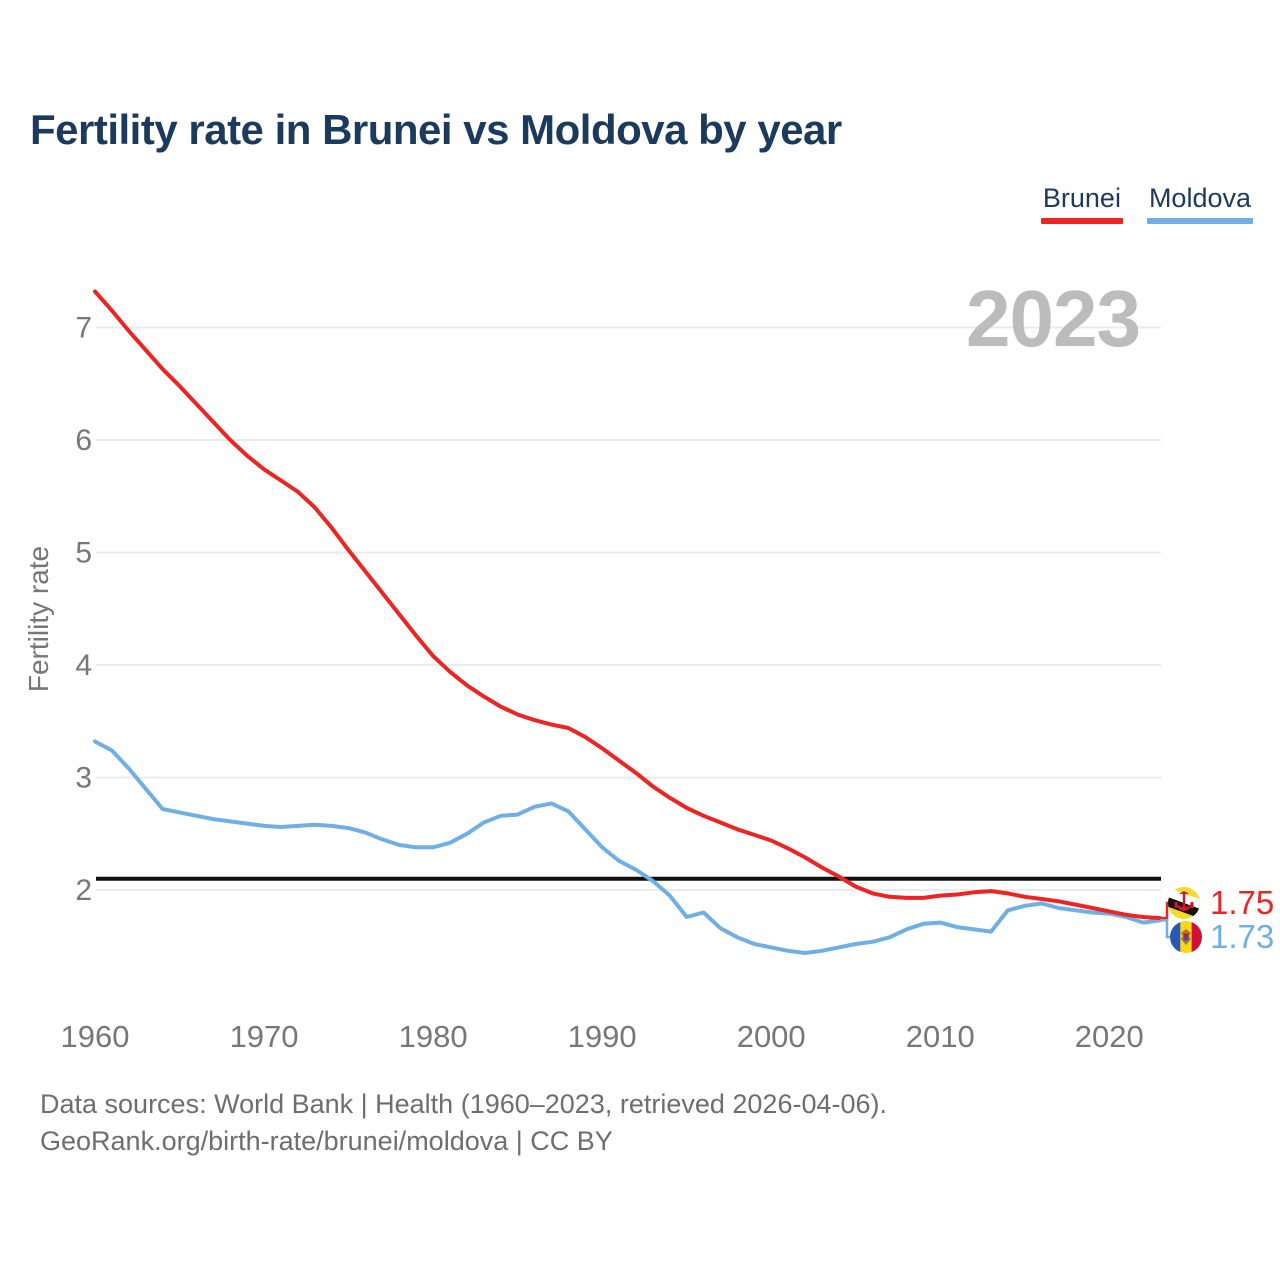  I want to click on brunei-label-connector, so click(1164, 910).